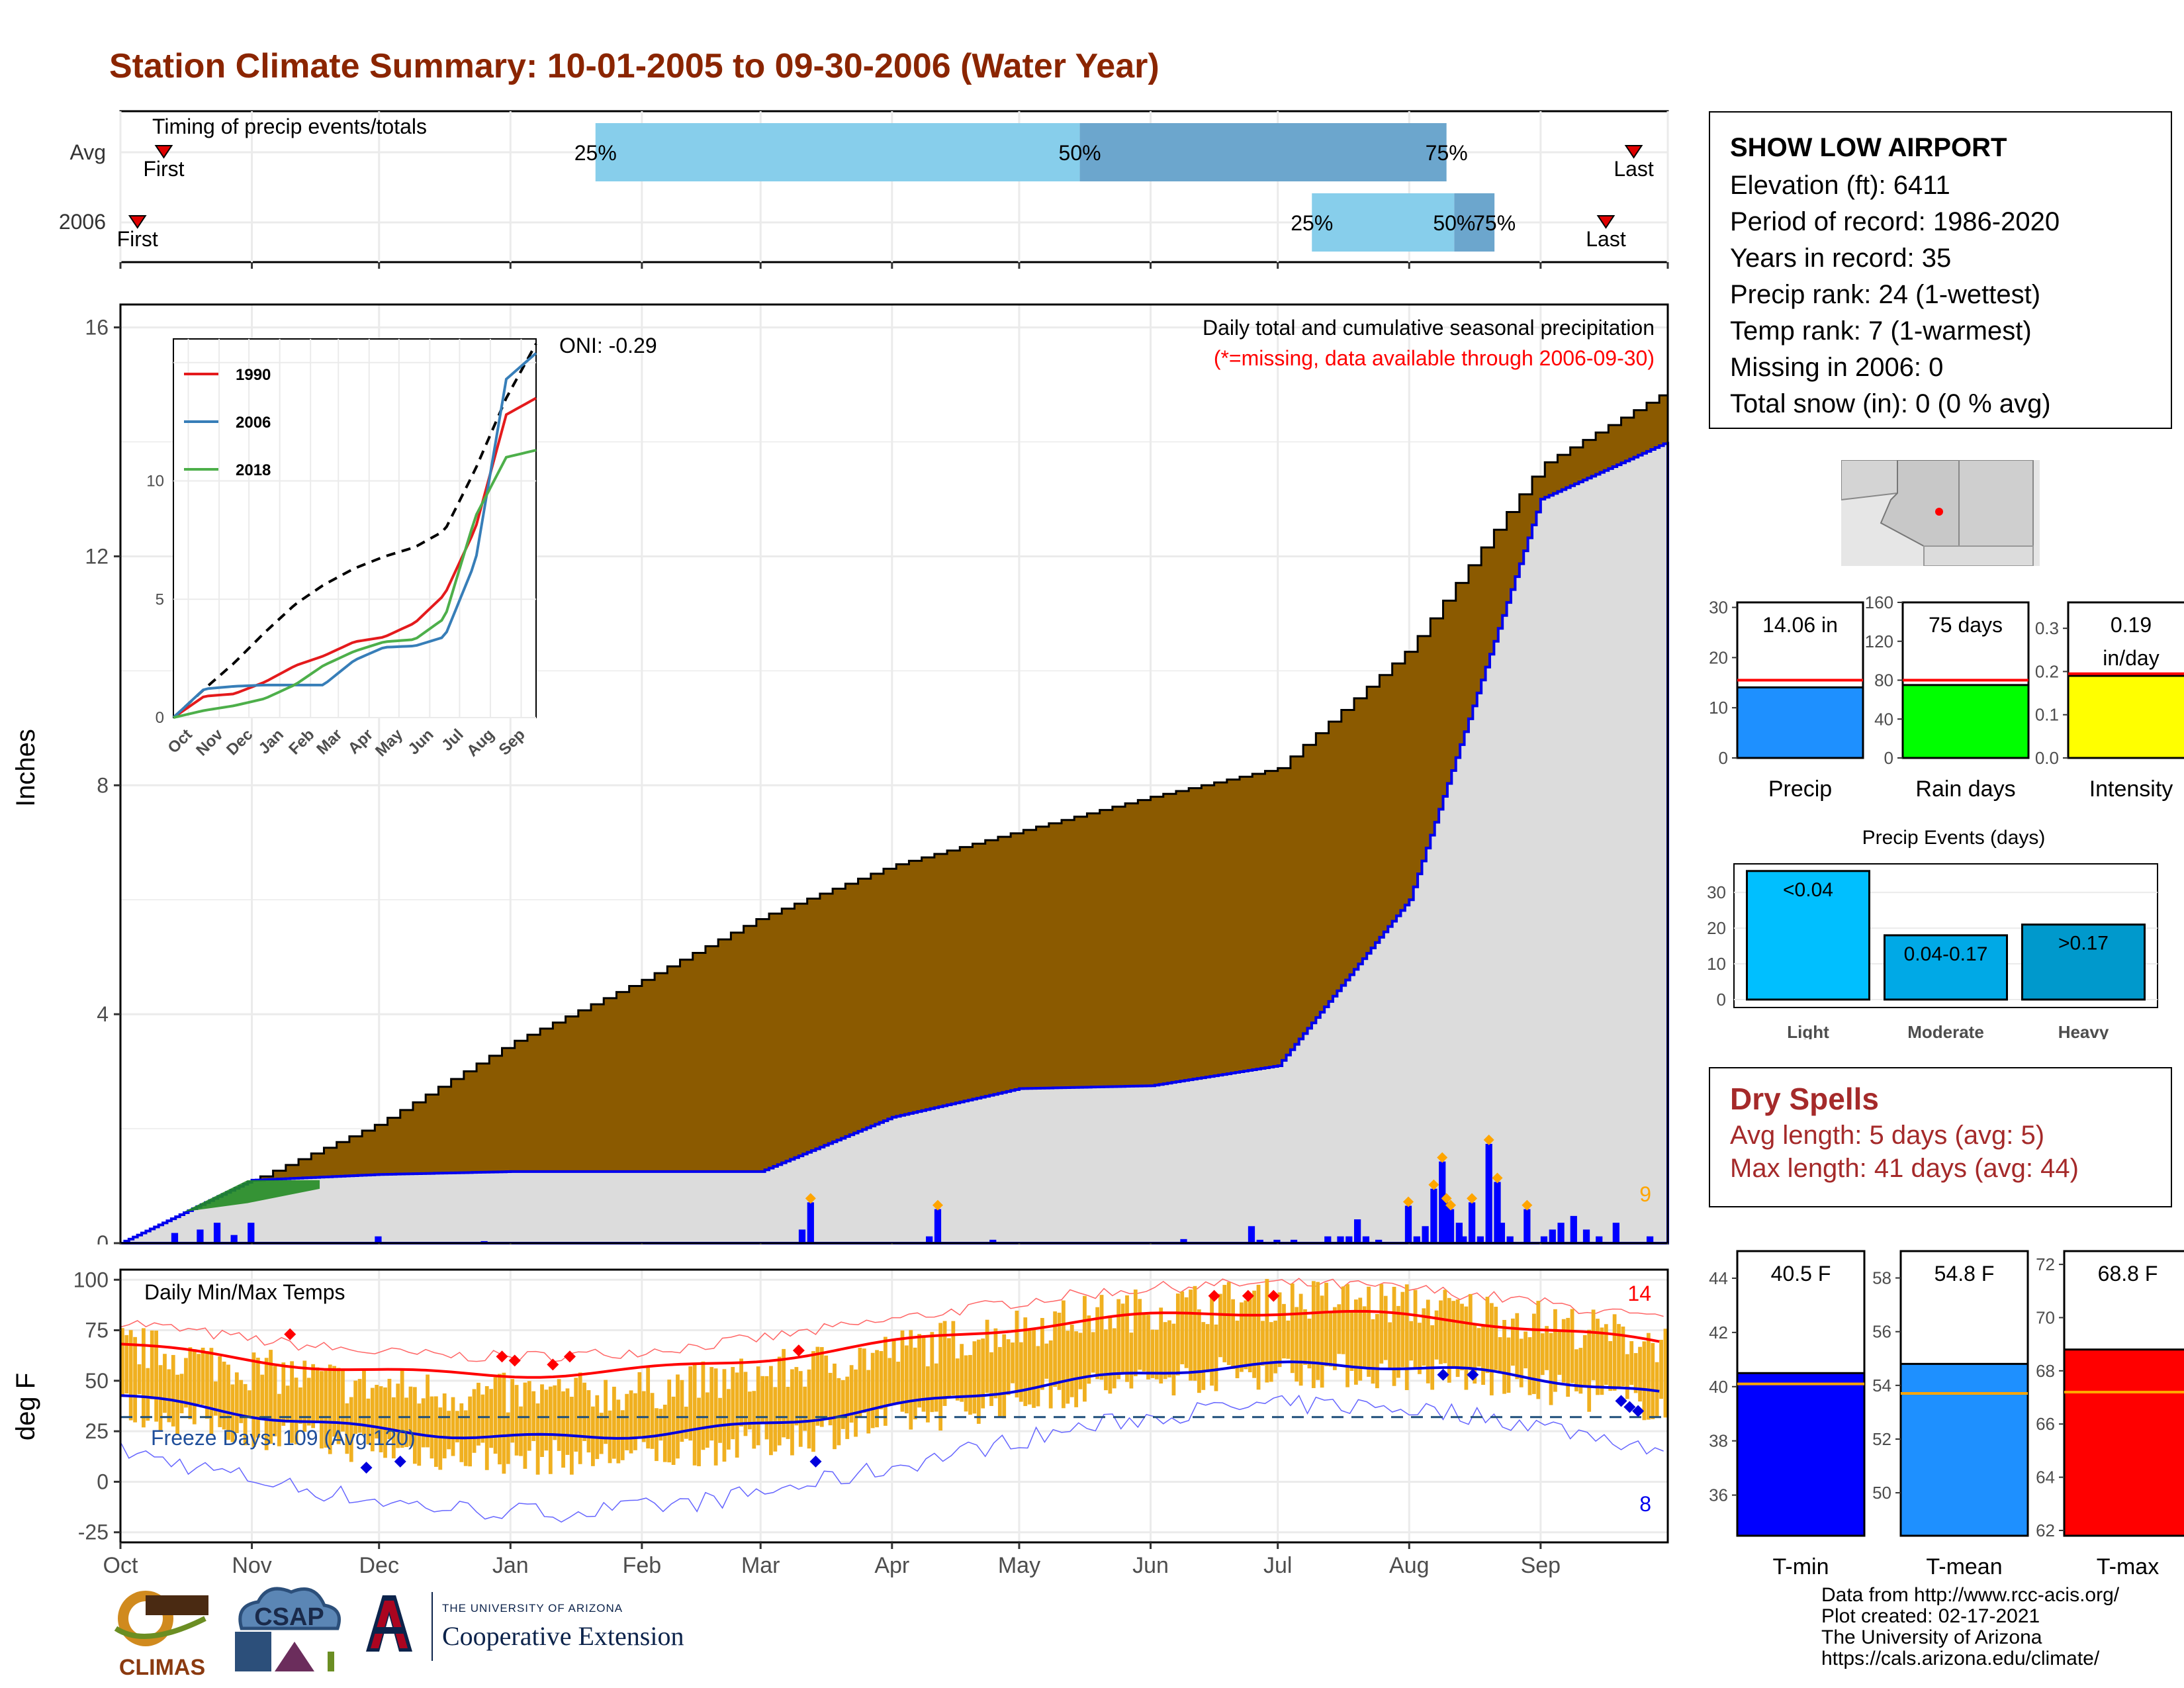  Describe the element at coordinates (837, 152) in the screenshot. I see `timing-bar-q25-q50` at that location.